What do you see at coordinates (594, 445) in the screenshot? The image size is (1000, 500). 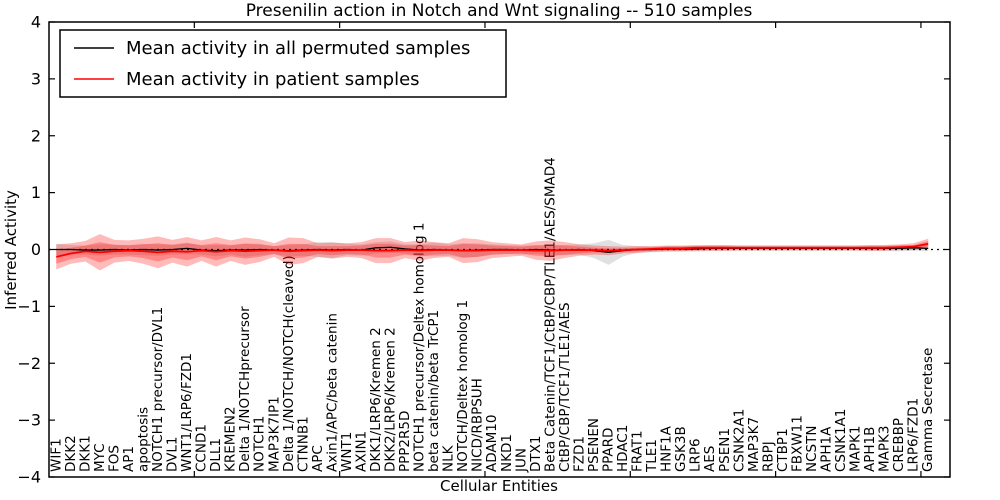 I see `x-category-label: PSENEN` at bounding box center [594, 445].